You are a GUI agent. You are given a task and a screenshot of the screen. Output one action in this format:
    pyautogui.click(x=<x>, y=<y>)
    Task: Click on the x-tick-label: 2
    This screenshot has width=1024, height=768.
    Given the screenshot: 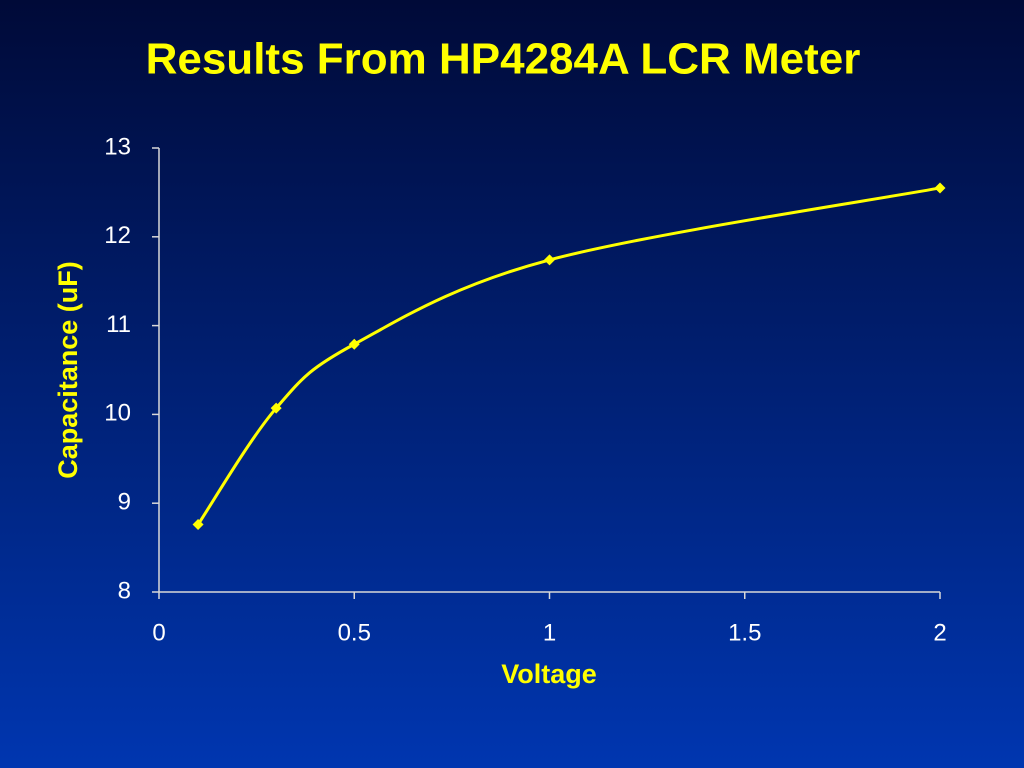 What is the action you would take?
    pyautogui.click(x=939, y=632)
    